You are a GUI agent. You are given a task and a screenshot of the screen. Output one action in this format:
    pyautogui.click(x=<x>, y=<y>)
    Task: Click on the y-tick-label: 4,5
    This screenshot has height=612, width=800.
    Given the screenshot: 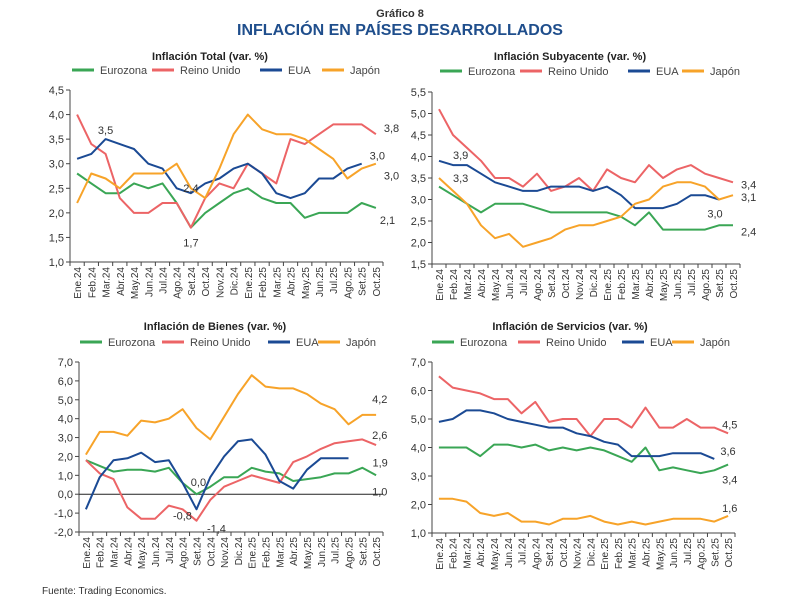 What is the action you would take?
    pyautogui.click(x=56, y=91)
    